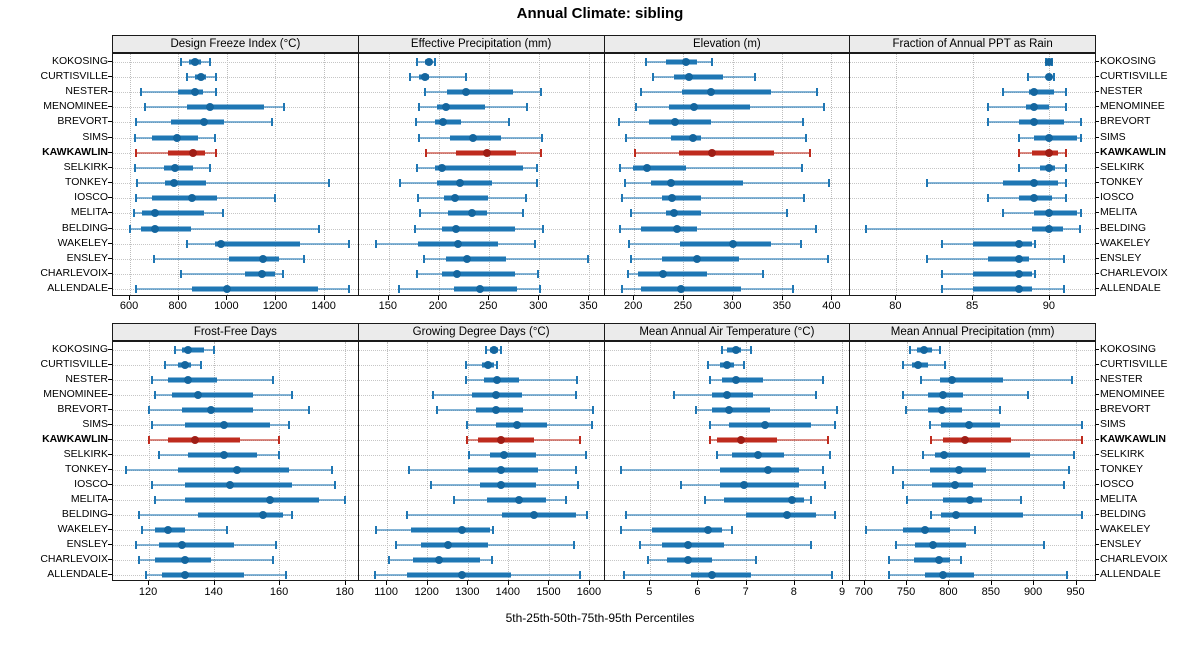 The width and height of the screenshot is (1200, 650). What do you see at coordinates (1117, 197) in the screenshot?
I see `station-label-right: IOSCO` at bounding box center [1117, 197].